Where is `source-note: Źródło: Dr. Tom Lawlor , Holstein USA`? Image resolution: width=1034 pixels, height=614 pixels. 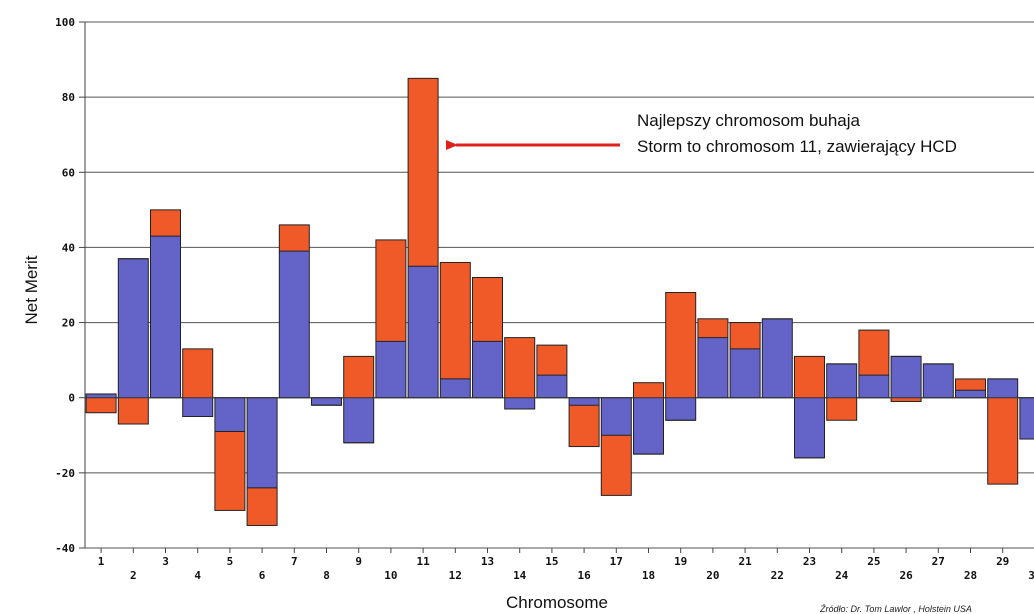
source-note: Źródło: Dr. Tom Lawlor , Holstein USA is located at coordinates (895, 609).